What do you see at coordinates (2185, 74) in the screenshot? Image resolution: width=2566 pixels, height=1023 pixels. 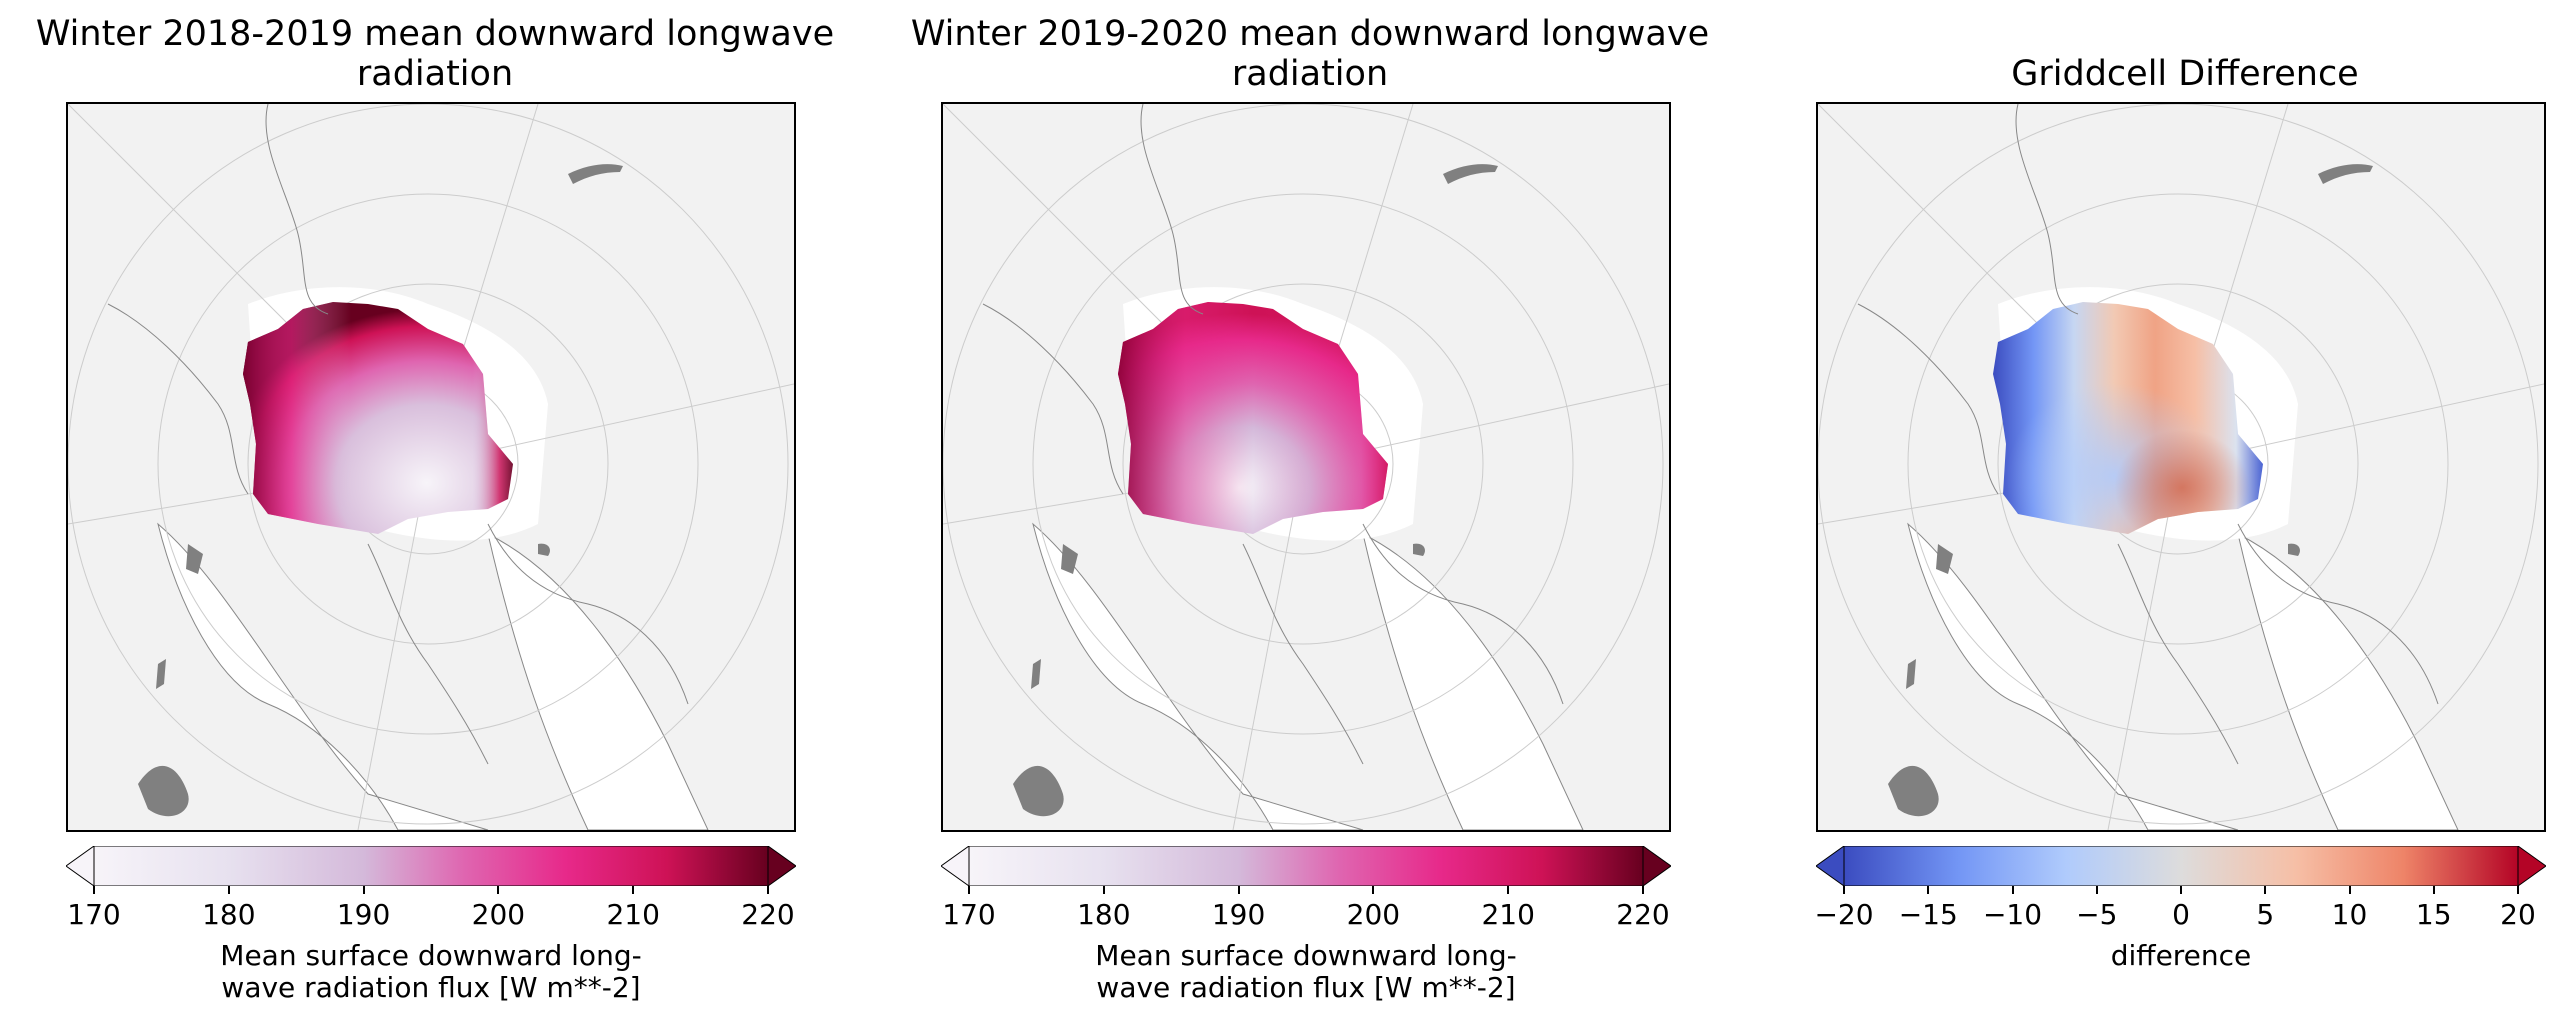 I see `panel-title: Griddcell Difference` at bounding box center [2185, 74].